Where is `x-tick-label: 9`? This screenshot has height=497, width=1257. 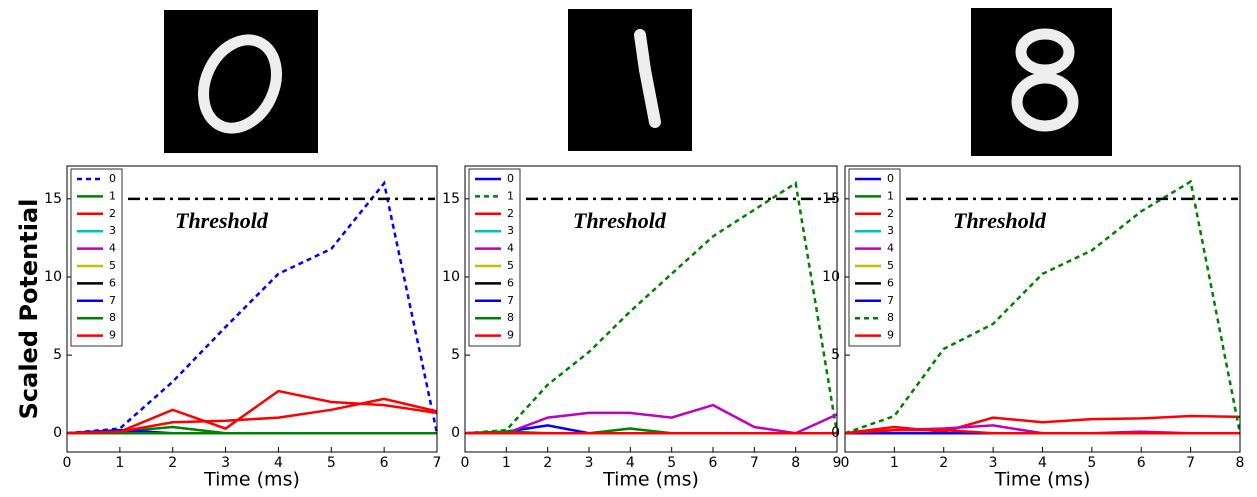
x-tick-label: 9 is located at coordinates (837, 463).